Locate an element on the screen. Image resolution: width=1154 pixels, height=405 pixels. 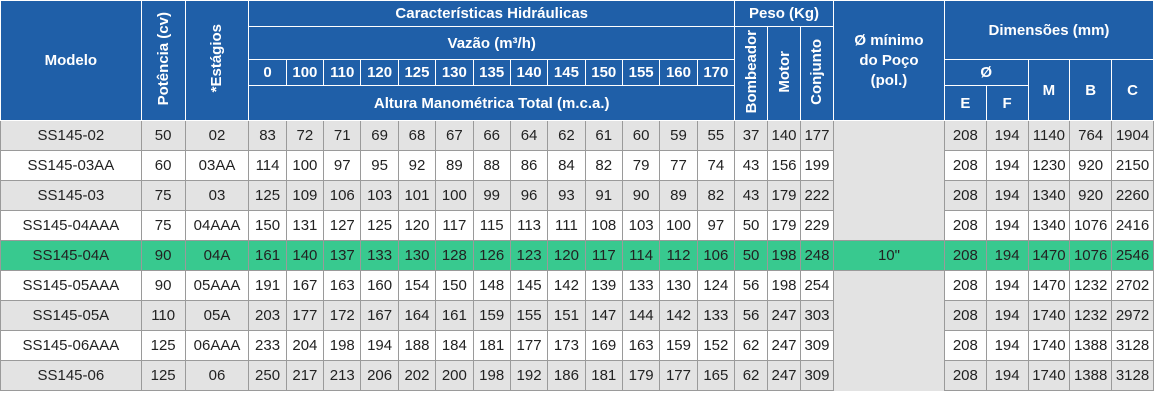
header-flow: 125 is located at coordinates (417, 72).